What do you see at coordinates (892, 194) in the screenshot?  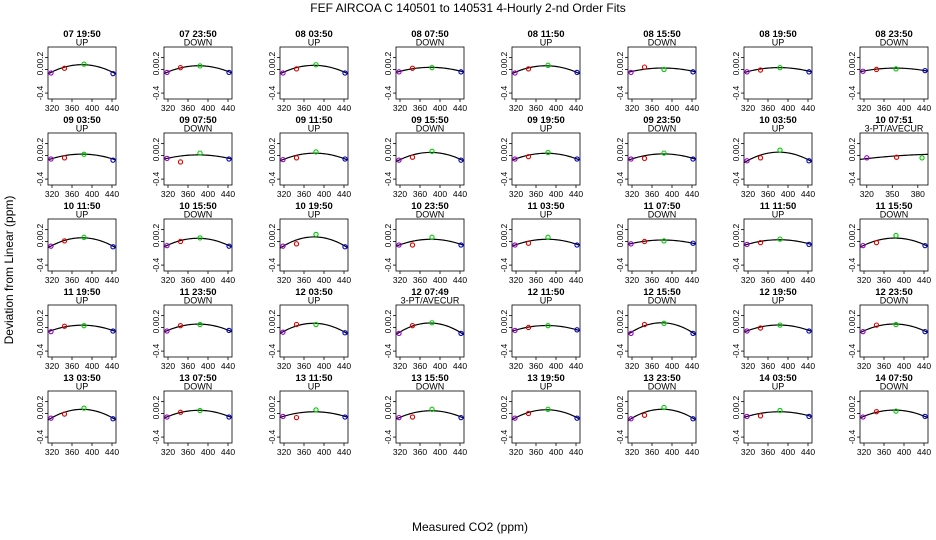 I see `x-tick-label: 350` at bounding box center [892, 194].